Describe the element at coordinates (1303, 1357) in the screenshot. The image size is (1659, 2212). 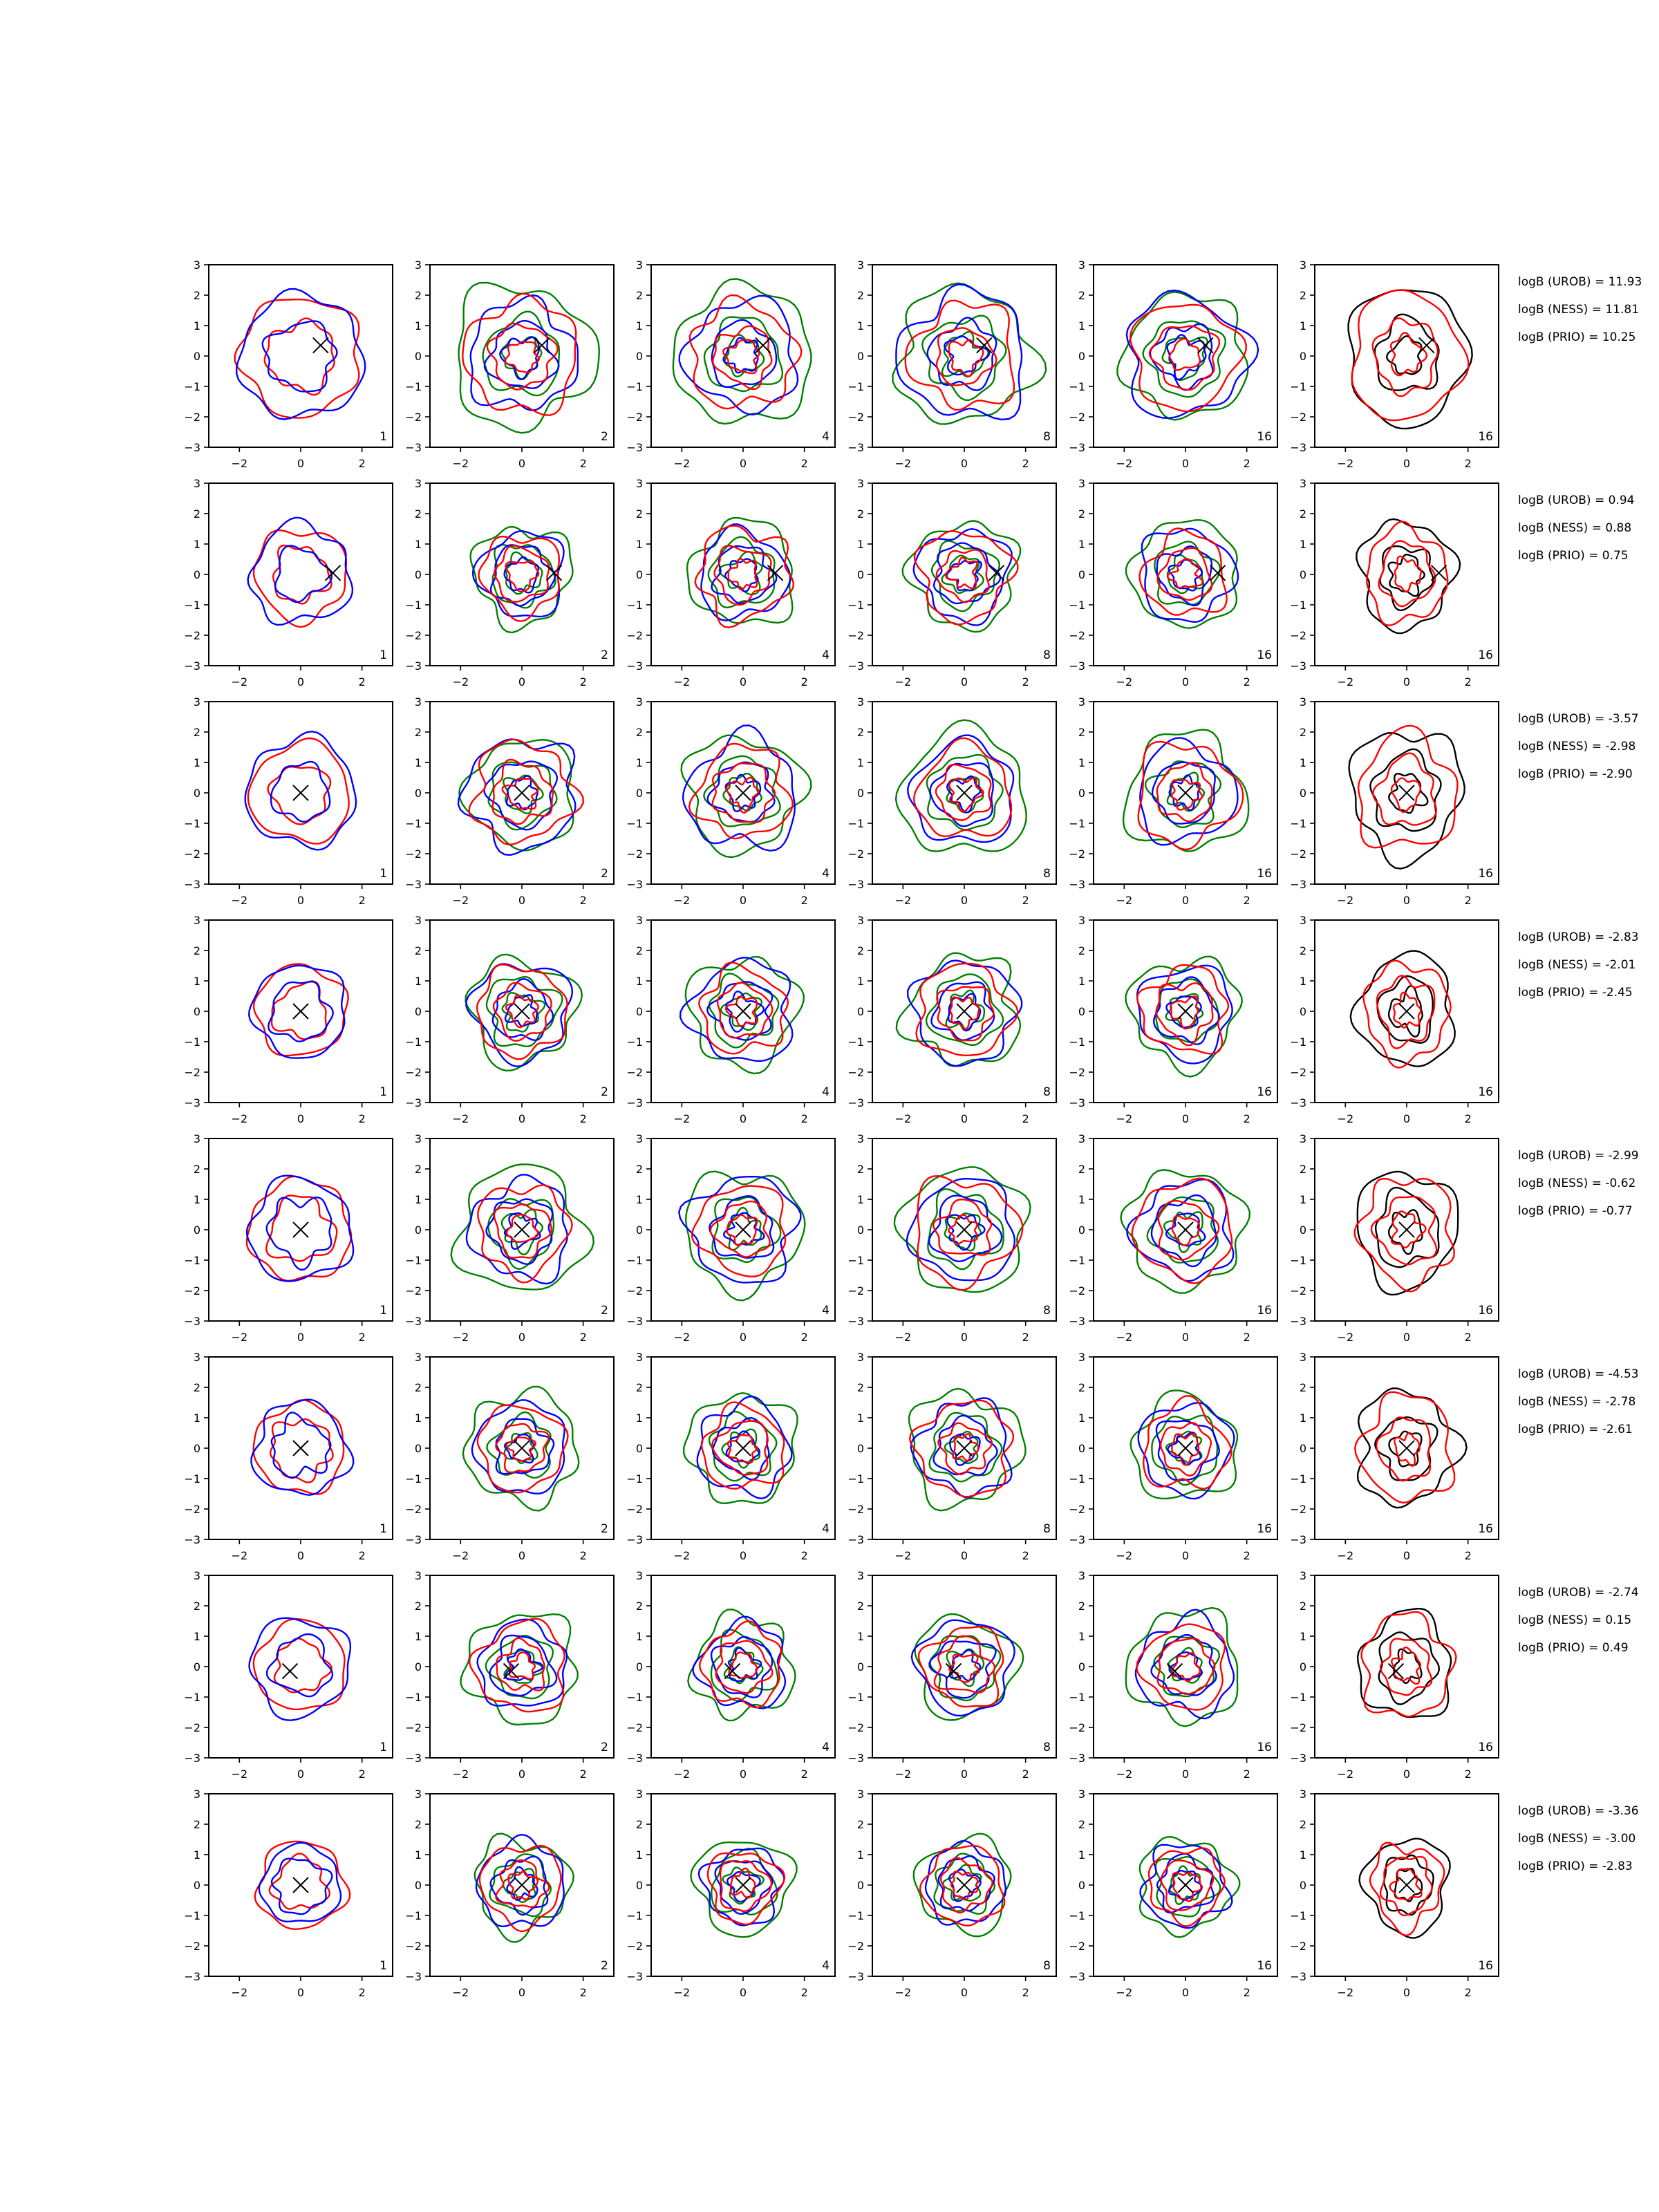
I see `y-tick-label: 3` at that location.